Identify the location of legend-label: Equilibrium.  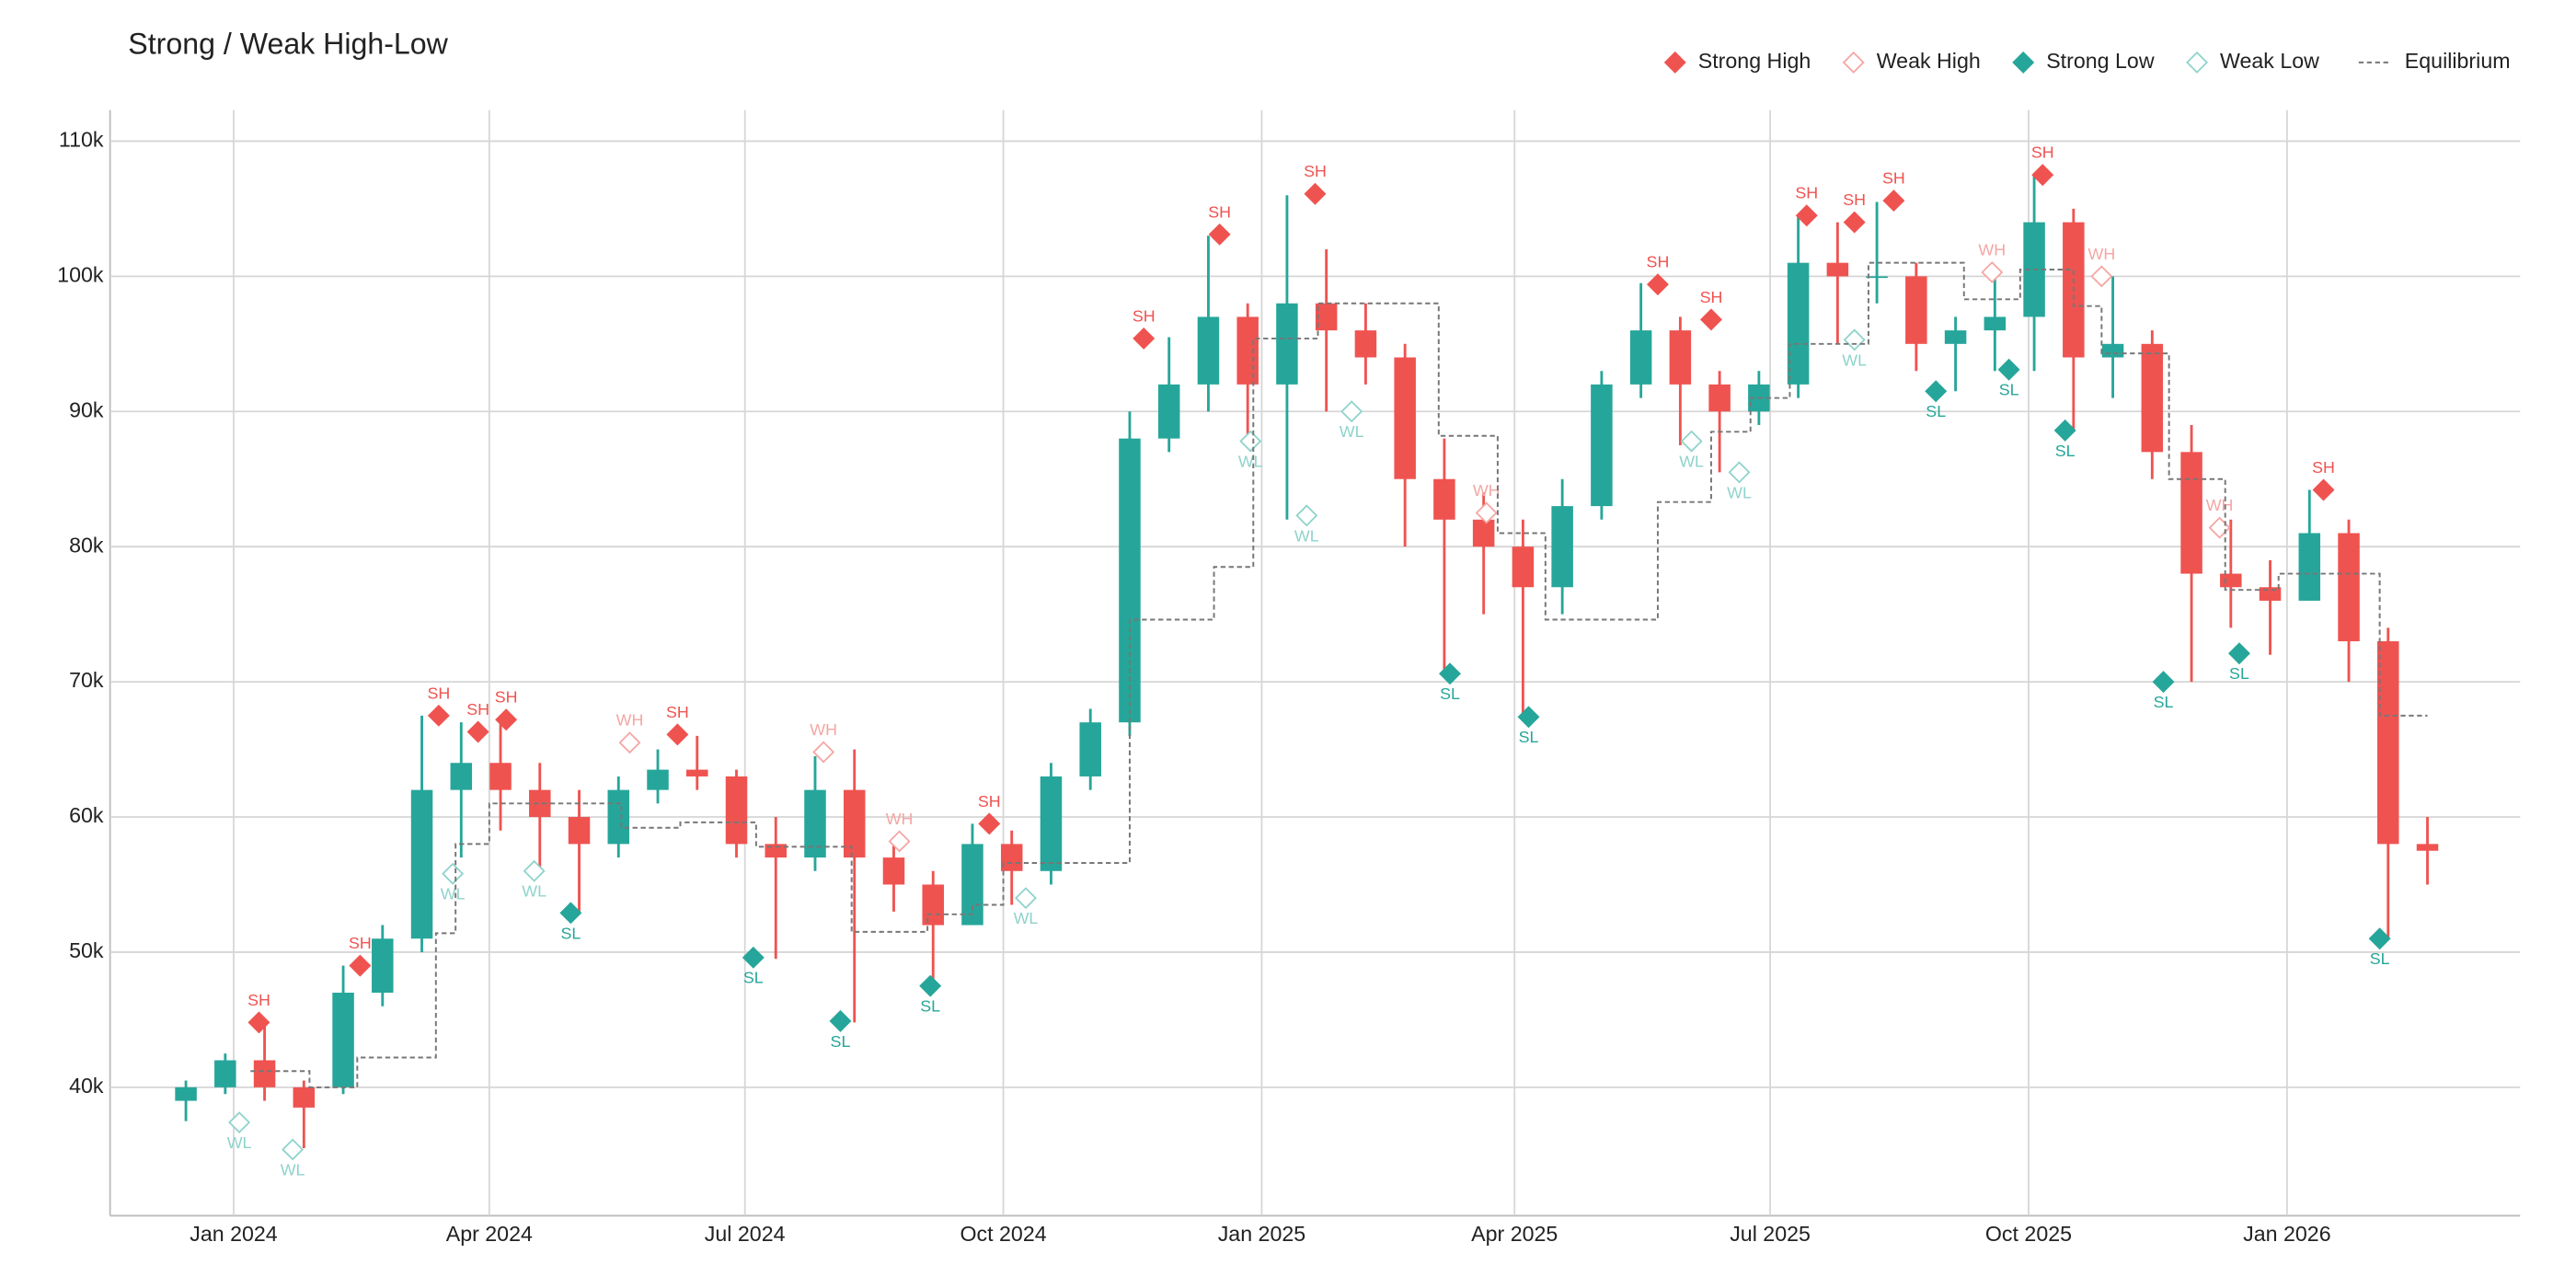
(2458, 61).